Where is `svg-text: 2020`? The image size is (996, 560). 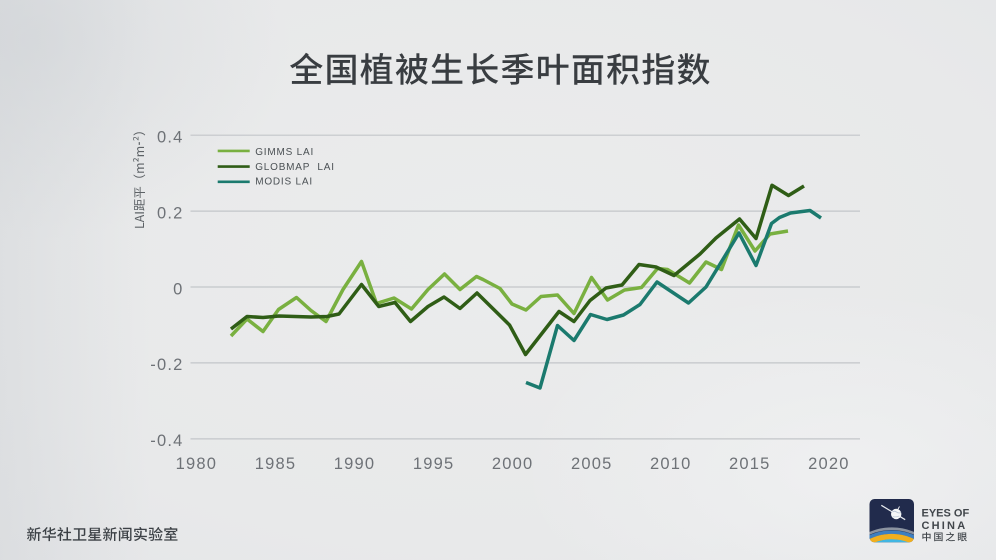 svg-text: 2020 is located at coordinates (829, 464).